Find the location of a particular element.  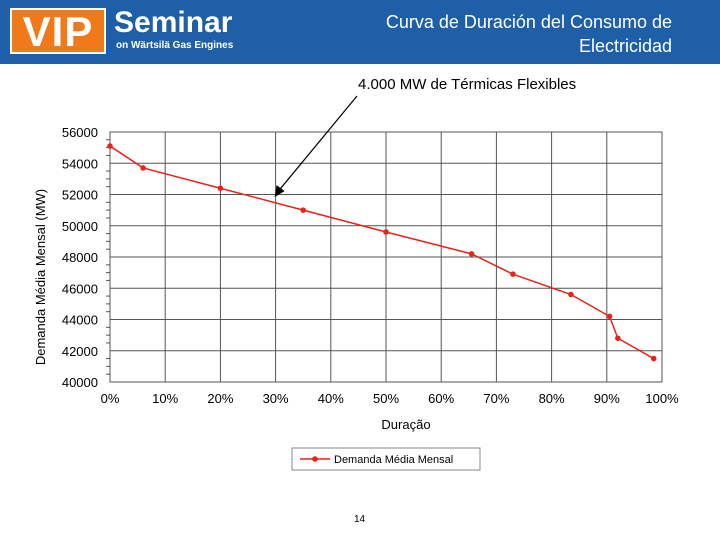

x-axis-label: Duração is located at coordinates (405, 424).